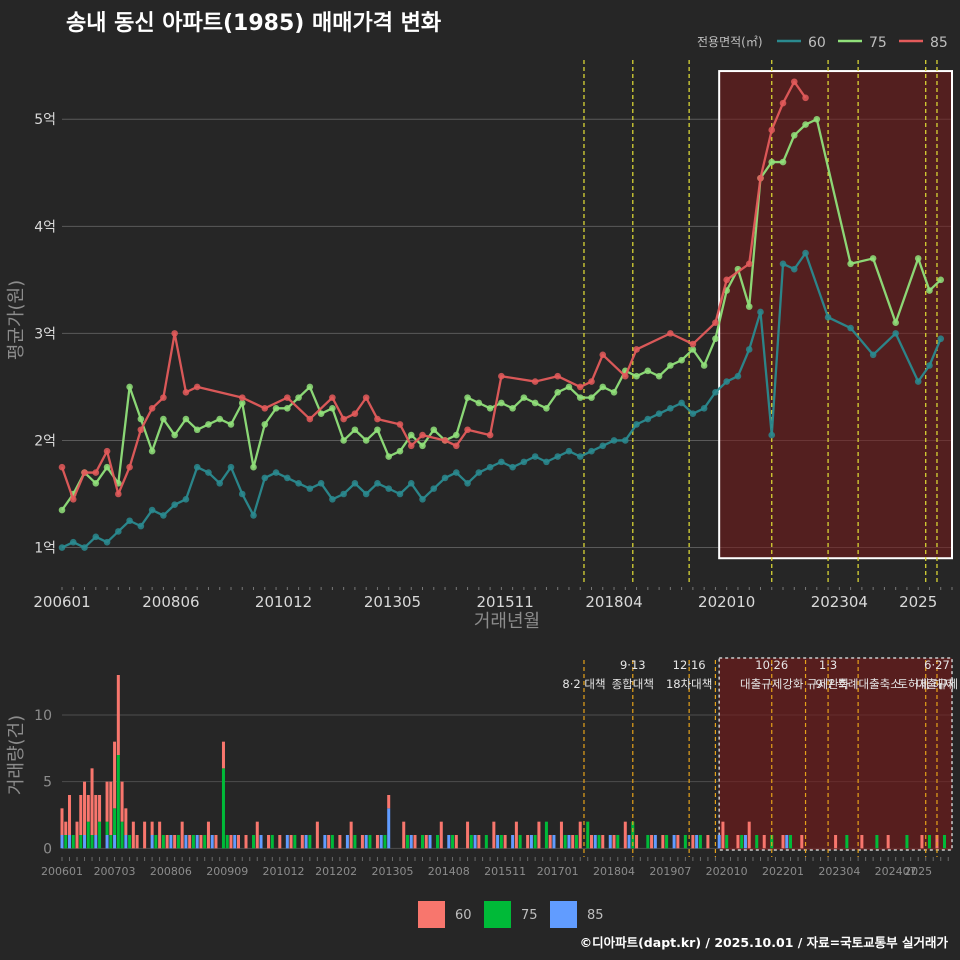 The height and width of the screenshot is (960, 960). I want to click on volume-policy-label-6: 규제완화, so click(828, 684).